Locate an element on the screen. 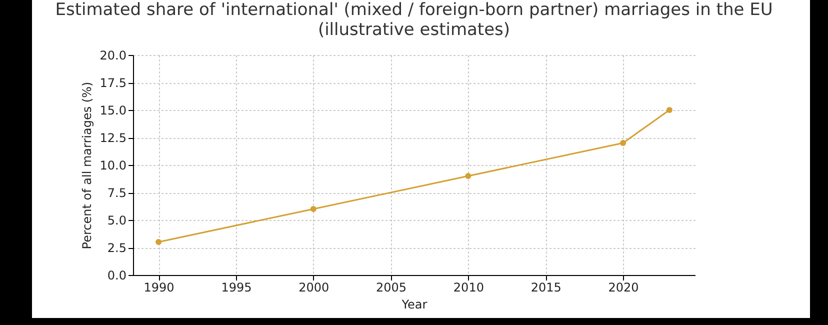 This screenshot has height=325, width=828. y-tick-label: 5.0 is located at coordinates (116, 221).